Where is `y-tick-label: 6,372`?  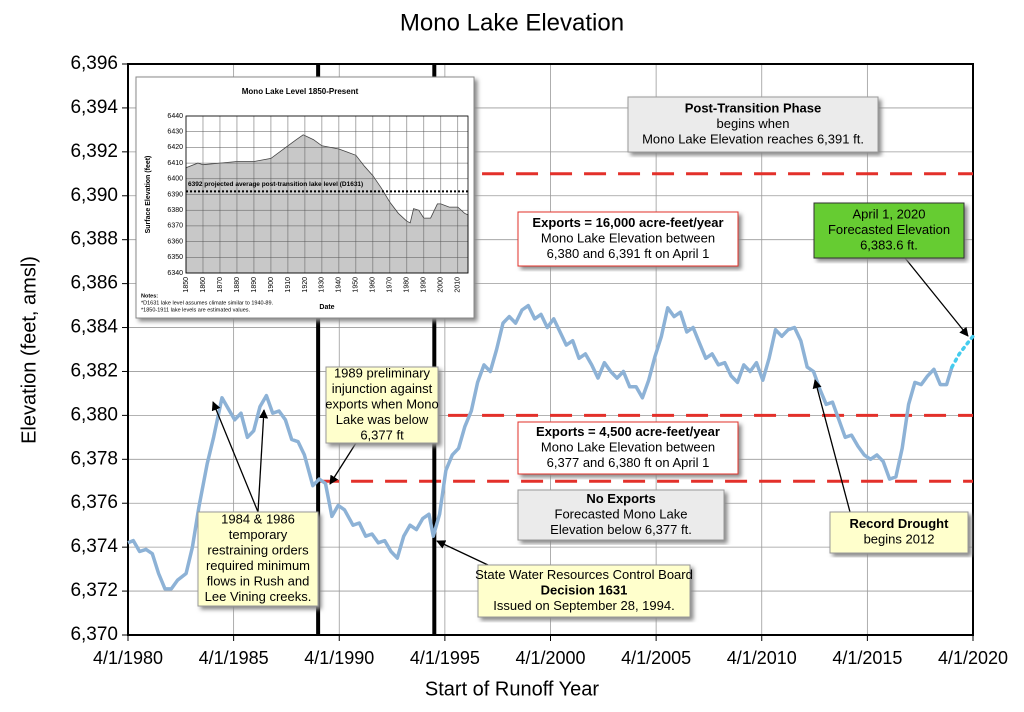 y-tick-label: 6,372 is located at coordinates (94, 590).